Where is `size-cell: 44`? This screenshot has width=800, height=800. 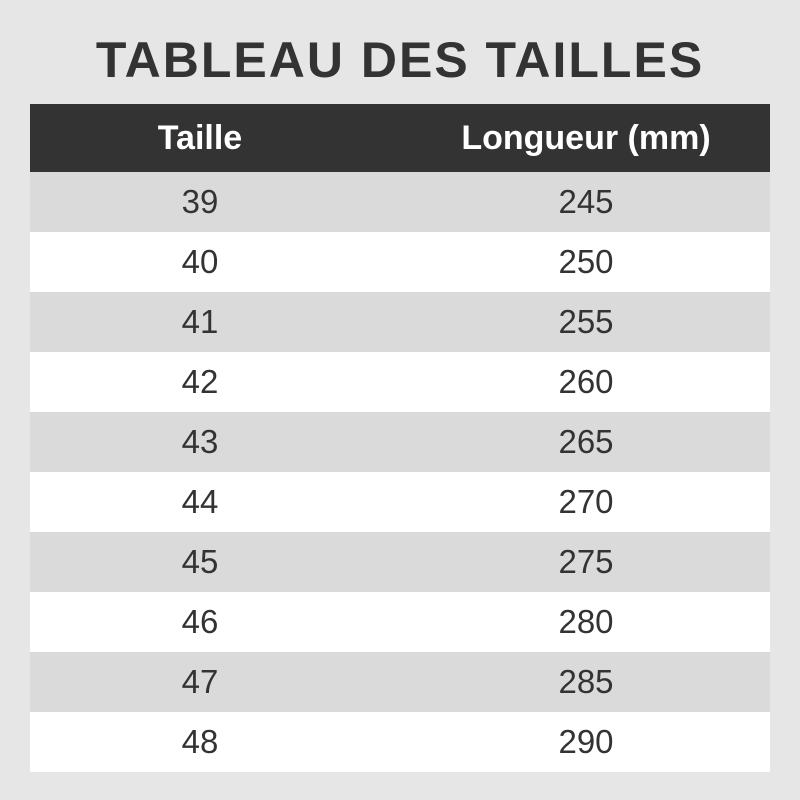
size-cell: 44 is located at coordinates (200, 501).